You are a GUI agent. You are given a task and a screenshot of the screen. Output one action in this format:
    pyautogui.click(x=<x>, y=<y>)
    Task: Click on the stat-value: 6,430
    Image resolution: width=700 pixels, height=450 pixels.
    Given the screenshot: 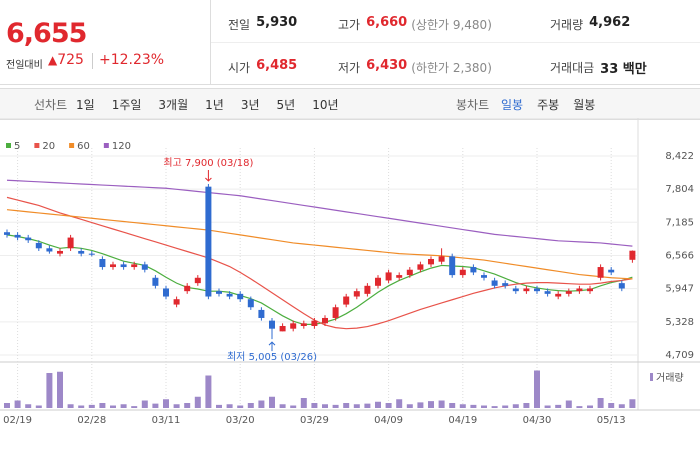 What is the action you would take?
    pyautogui.click(x=387, y=65)
    